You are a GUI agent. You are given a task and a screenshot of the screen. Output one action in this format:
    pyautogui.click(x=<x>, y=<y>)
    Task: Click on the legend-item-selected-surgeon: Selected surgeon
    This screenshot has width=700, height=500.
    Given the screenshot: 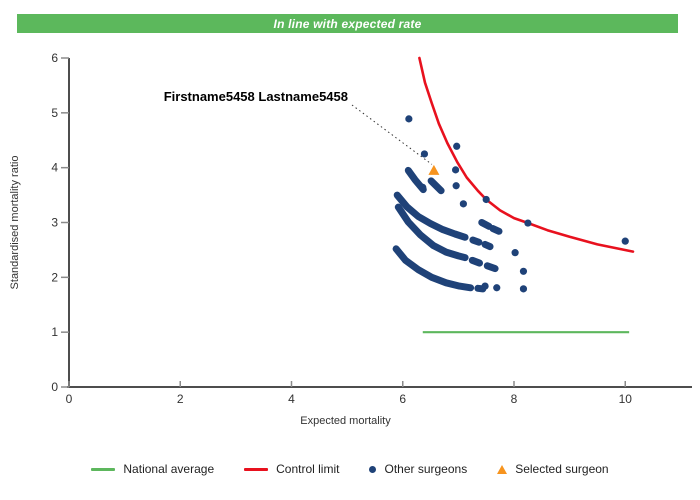 What is the action you would take?
    pyautogui.click(x=553, y=469)
    